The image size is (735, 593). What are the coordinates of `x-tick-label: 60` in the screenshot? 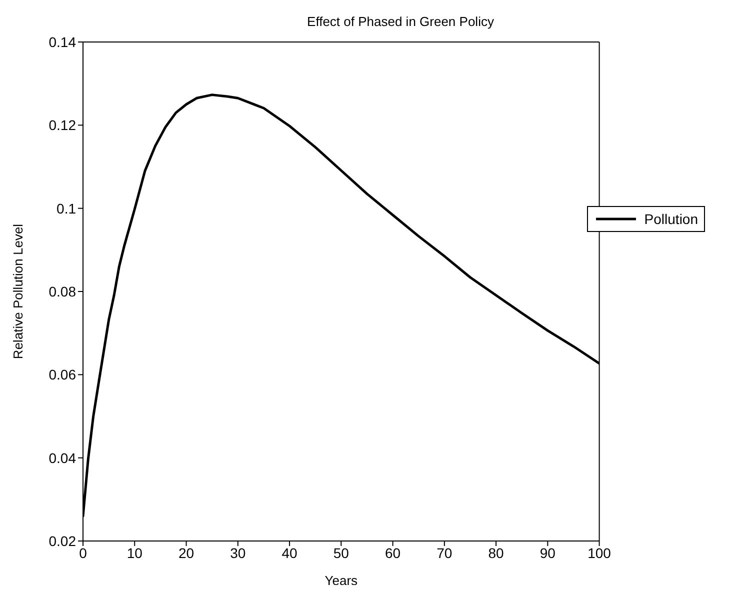 It's located at (392, 552).